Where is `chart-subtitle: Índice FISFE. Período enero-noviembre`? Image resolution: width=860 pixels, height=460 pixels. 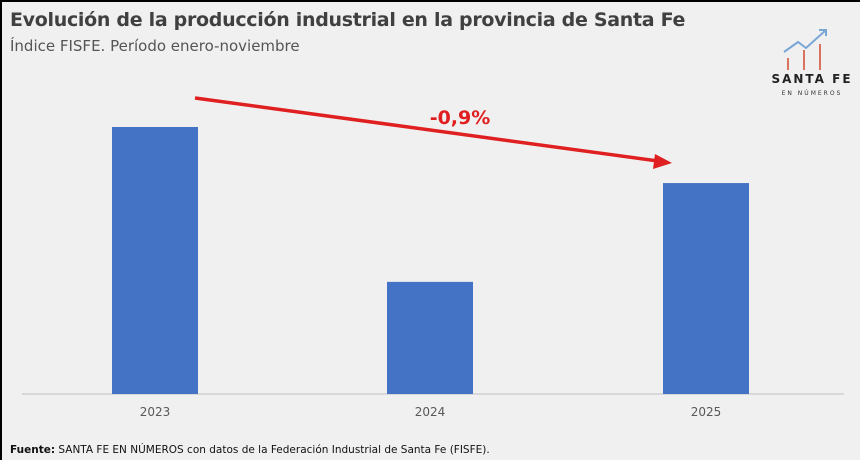 chart-subtitle: Índice FISFE. Período enero-noviembre is located at coordinates (155, 46).